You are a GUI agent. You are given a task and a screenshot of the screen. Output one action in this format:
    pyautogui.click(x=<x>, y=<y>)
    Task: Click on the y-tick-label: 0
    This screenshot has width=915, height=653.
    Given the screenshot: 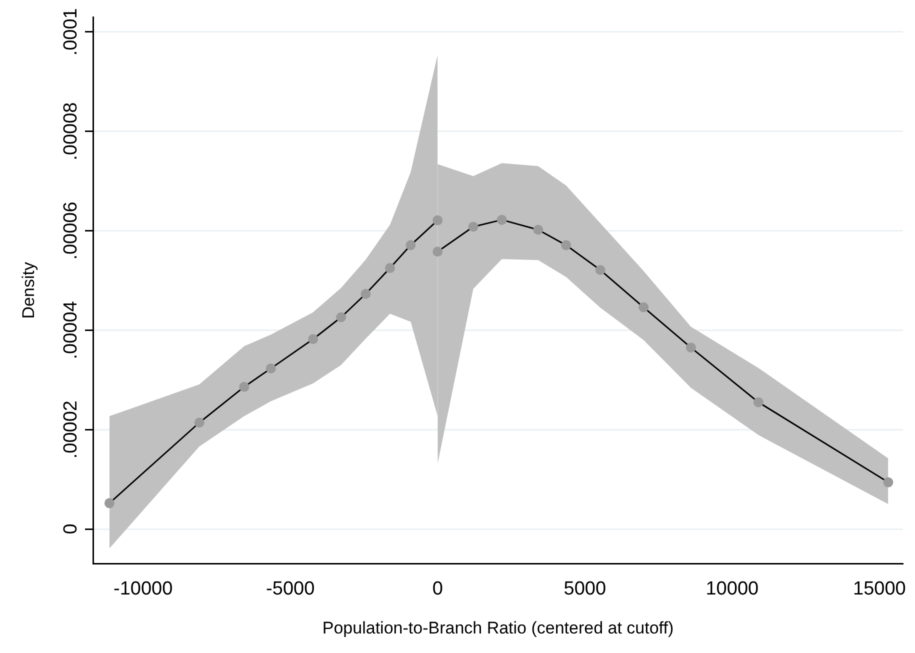 What is the action you would take?
    pyautogui.click(x=71, y=529)
    